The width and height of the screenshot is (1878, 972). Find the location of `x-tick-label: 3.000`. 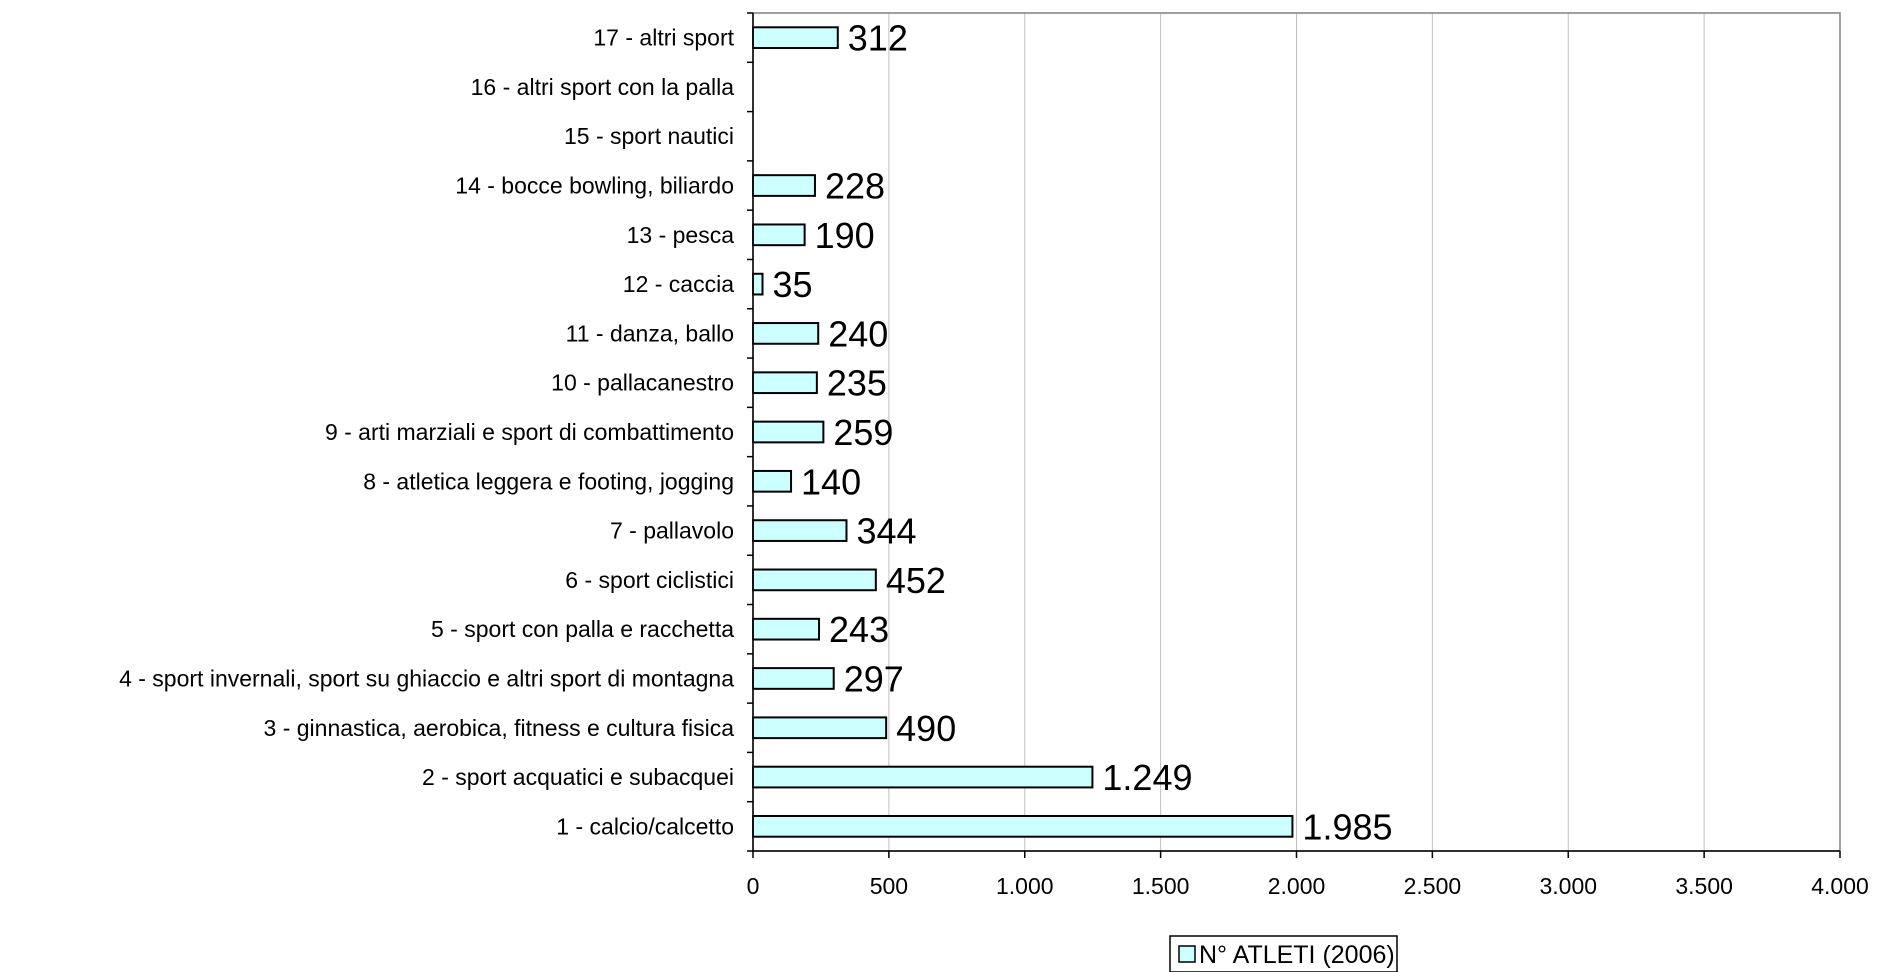

x-tick-label: 3.000 is located at coordinates (1568, 886).